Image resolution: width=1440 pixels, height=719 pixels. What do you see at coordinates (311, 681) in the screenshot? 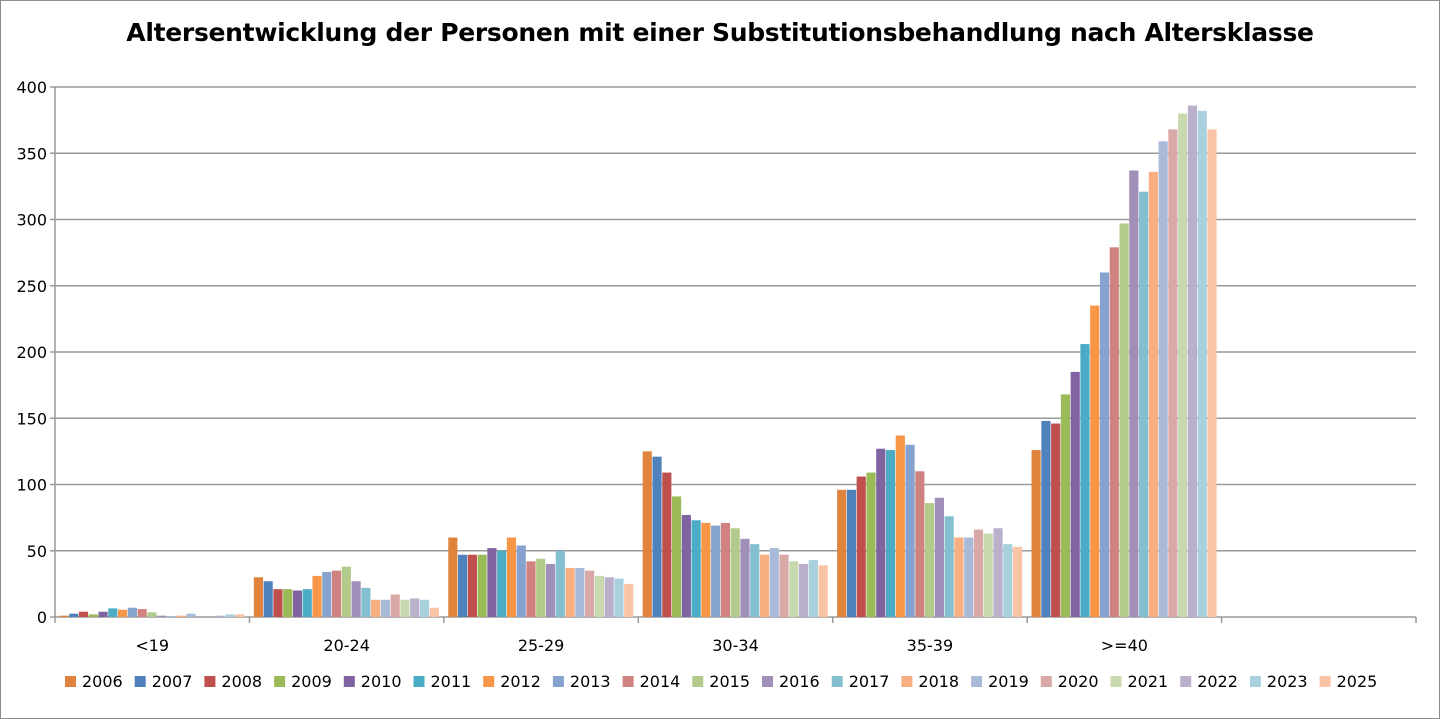
I see `legend-label: 2009` at bounding box center [311, 681].